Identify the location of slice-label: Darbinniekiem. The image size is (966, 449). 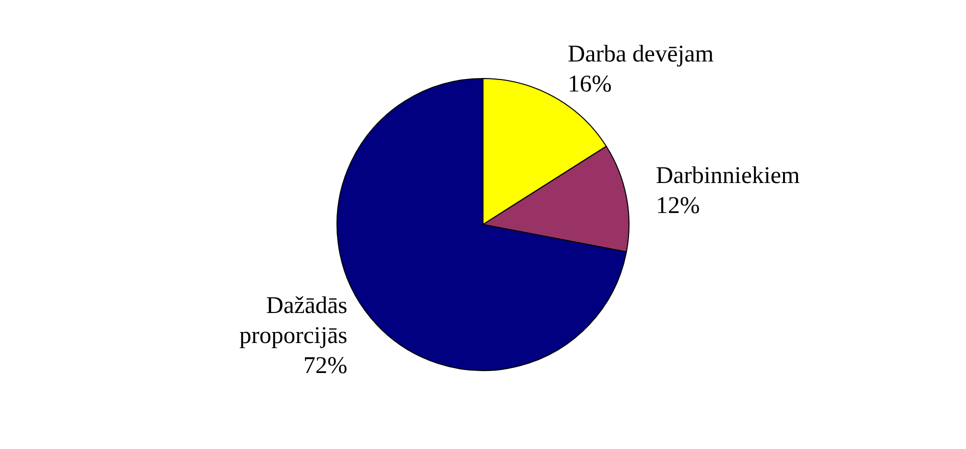
(728, 175).